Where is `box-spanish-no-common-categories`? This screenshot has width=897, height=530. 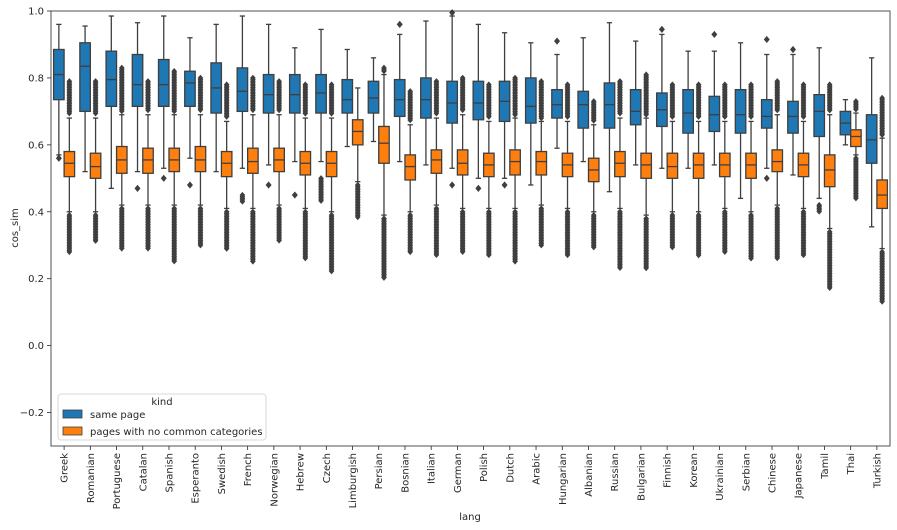
box-spanish-no-common-categories is located at coordinates (174, 166).